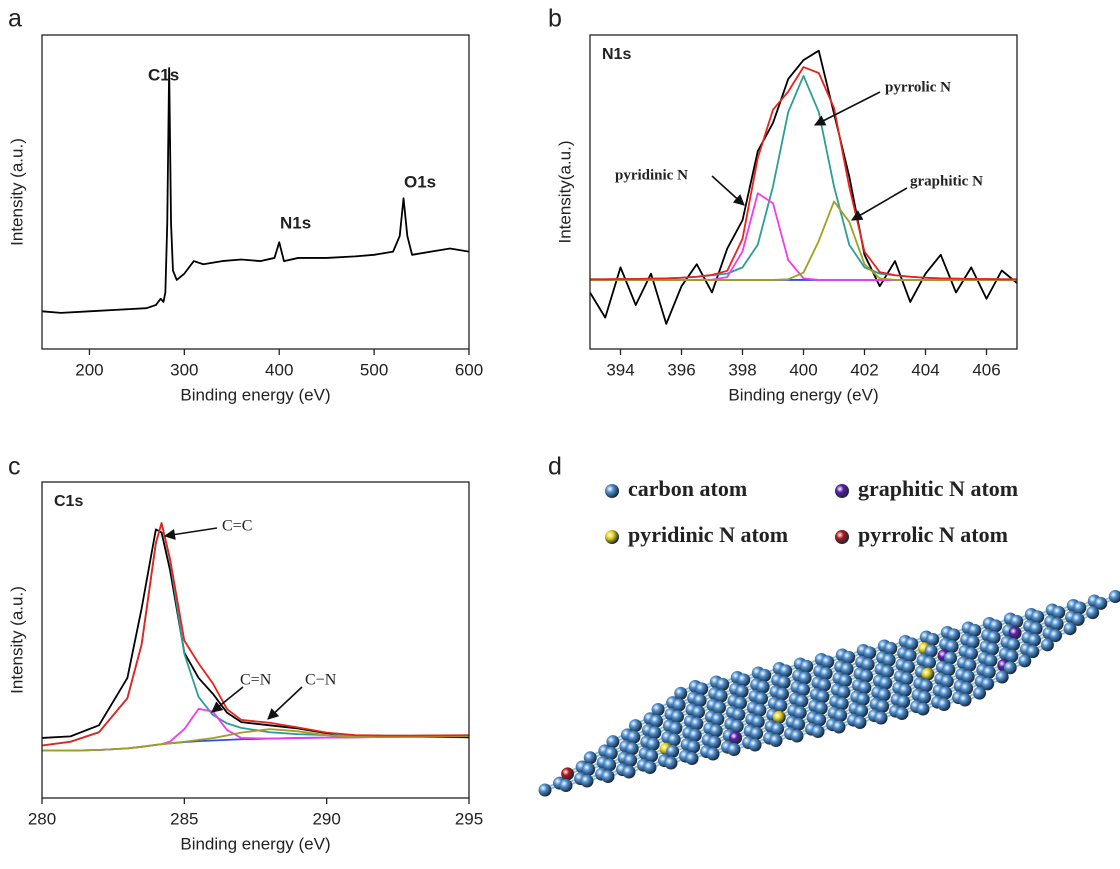  What do you see at coordinates (681, 369) in the screenshot?
I see `x-tick-label: 396` at bounding box center [681, 369].